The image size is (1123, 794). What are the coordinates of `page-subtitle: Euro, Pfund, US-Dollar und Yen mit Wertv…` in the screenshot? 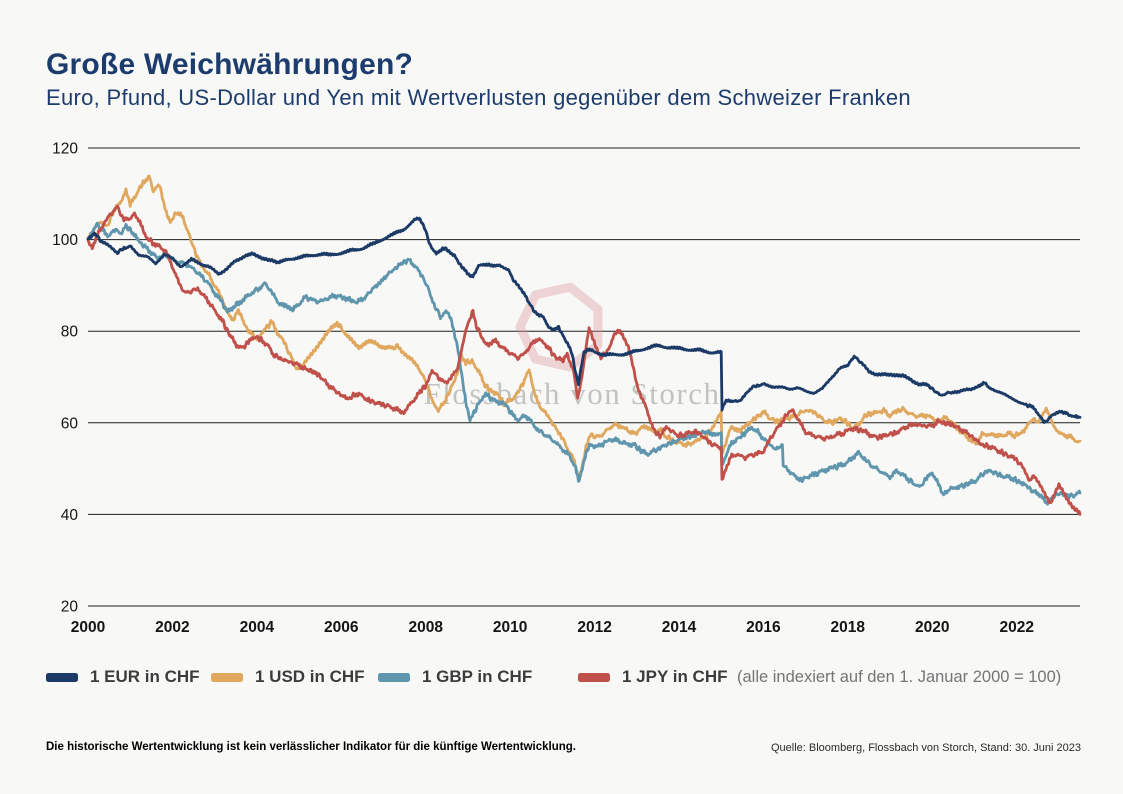 It's located at (478, 97).